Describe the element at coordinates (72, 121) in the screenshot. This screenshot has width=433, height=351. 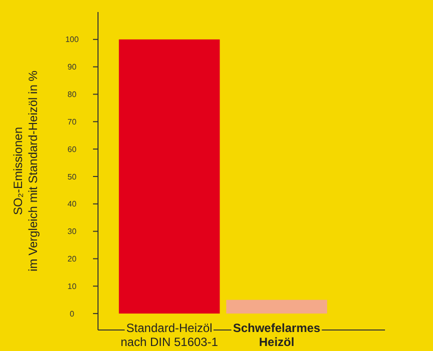
I see `y-tick-label: 70` at that location.